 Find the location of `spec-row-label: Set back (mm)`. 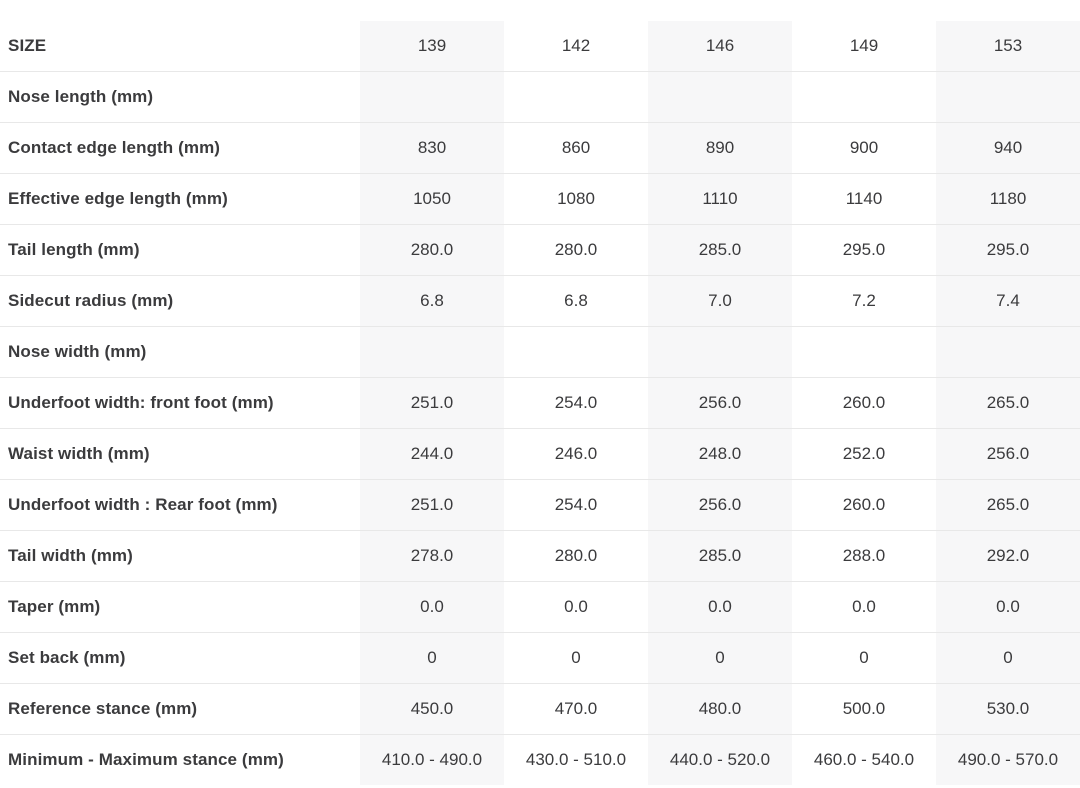

spec-row-label: Set back (mm) is located at coordinates (180, 658).